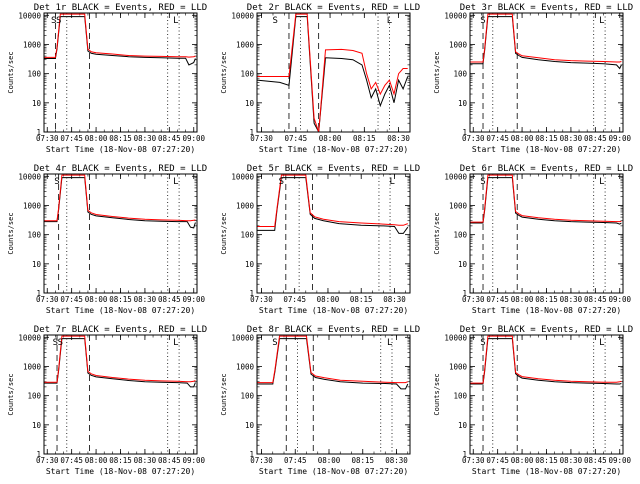 The width and height of the screenshot is (640, 484). Describe the element at coordinates (546, 169) in the screenshot. I see `panel-title: Det 6r BLACK = Events, RED = LLD` at that location.